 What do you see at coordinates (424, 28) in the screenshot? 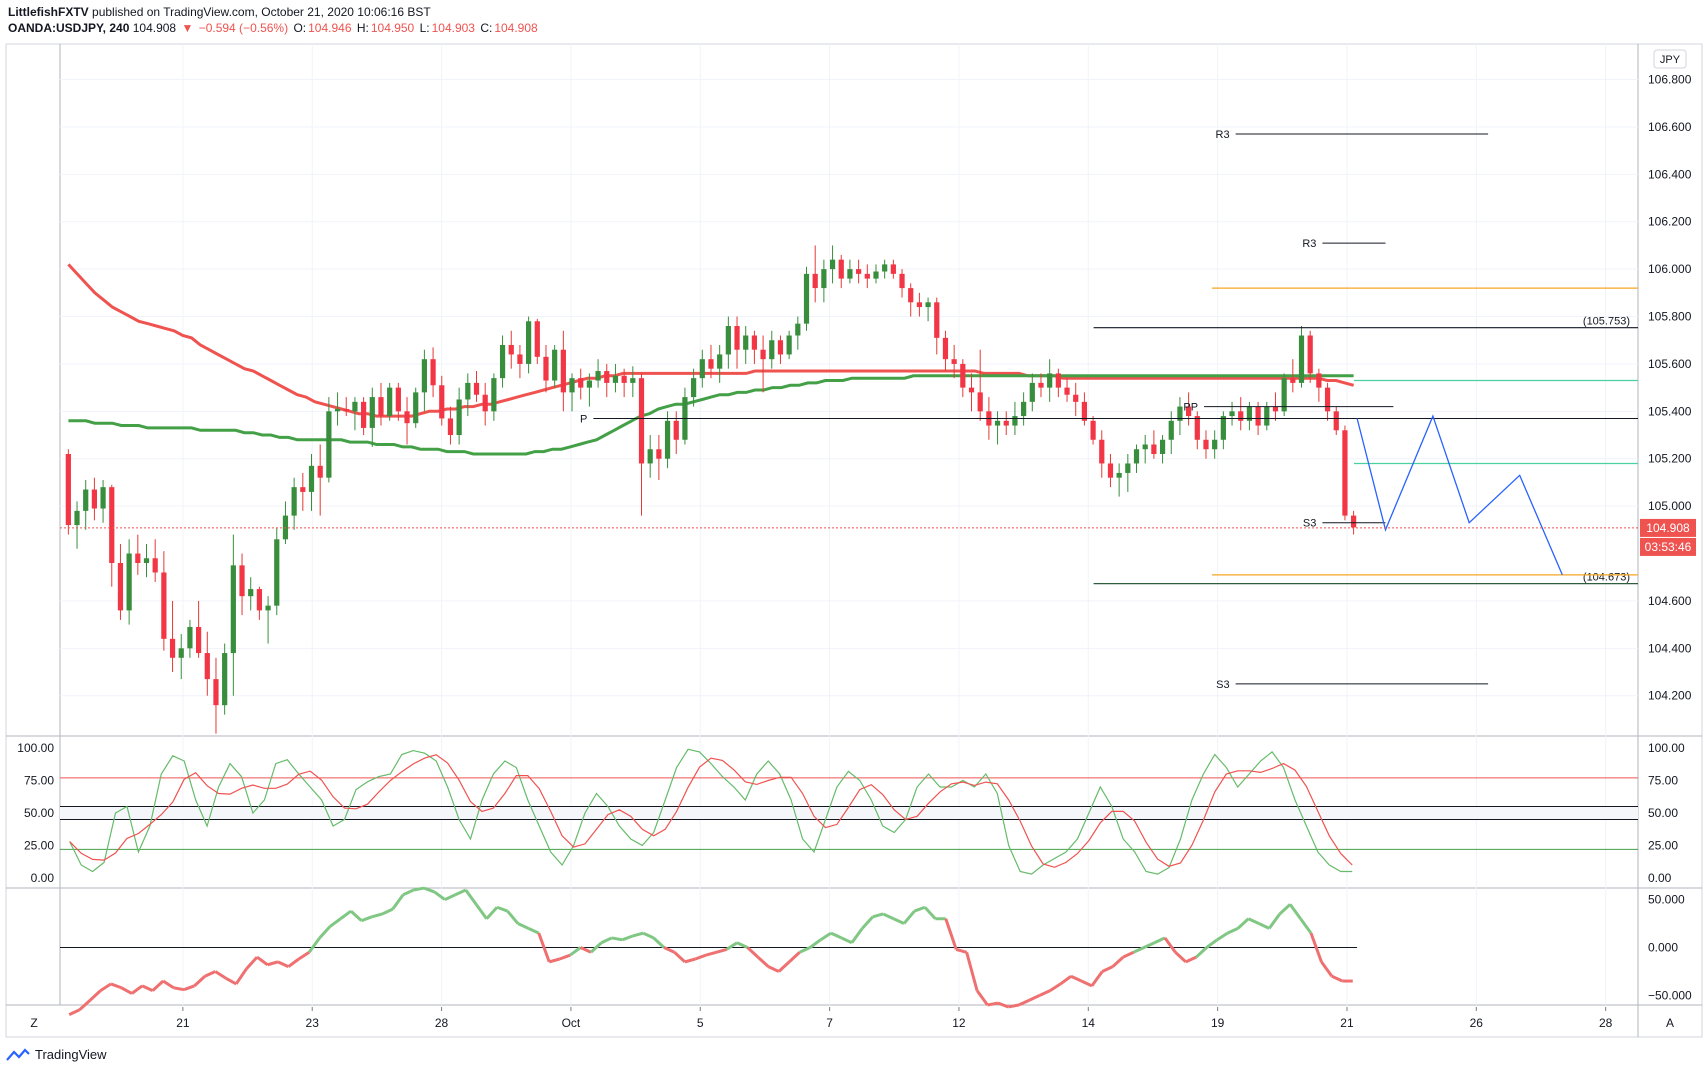
I see `low-label: L:` at bounding box center [424, 28].